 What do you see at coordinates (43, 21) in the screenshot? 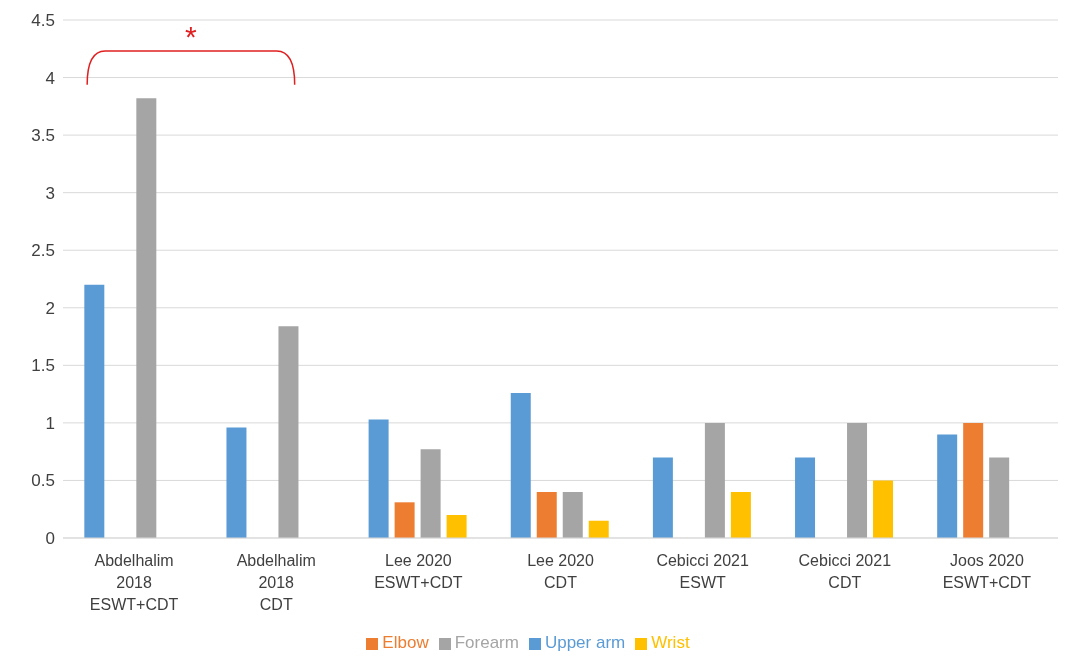
I see `y-tick-label: 4.5` at bounding box center [43, 21].